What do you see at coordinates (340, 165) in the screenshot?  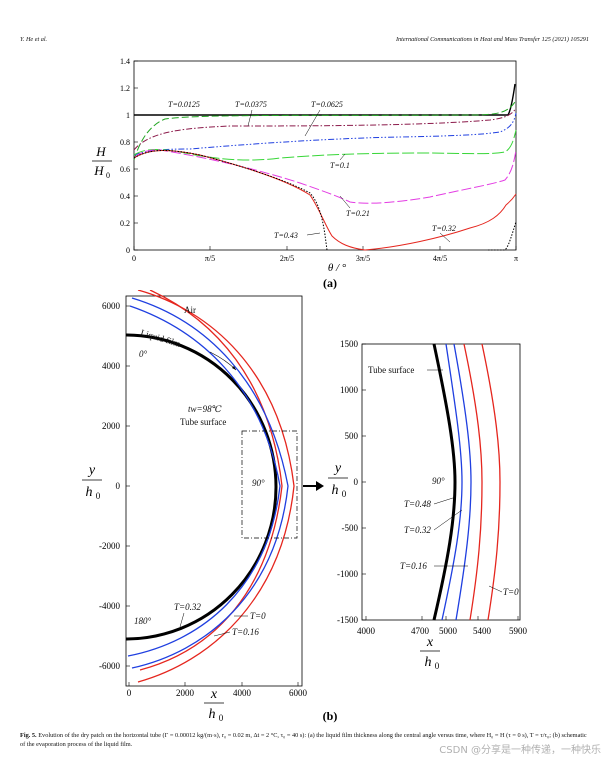 I see `label-t01: T=0.1` at bounding box center [340, 165].